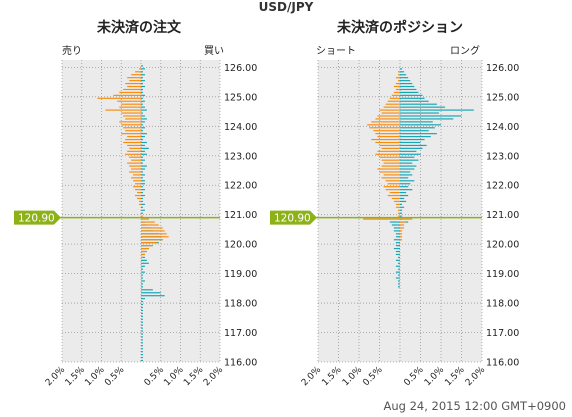  I want to click on y-tick-label: 123.00, so click(240, 156).